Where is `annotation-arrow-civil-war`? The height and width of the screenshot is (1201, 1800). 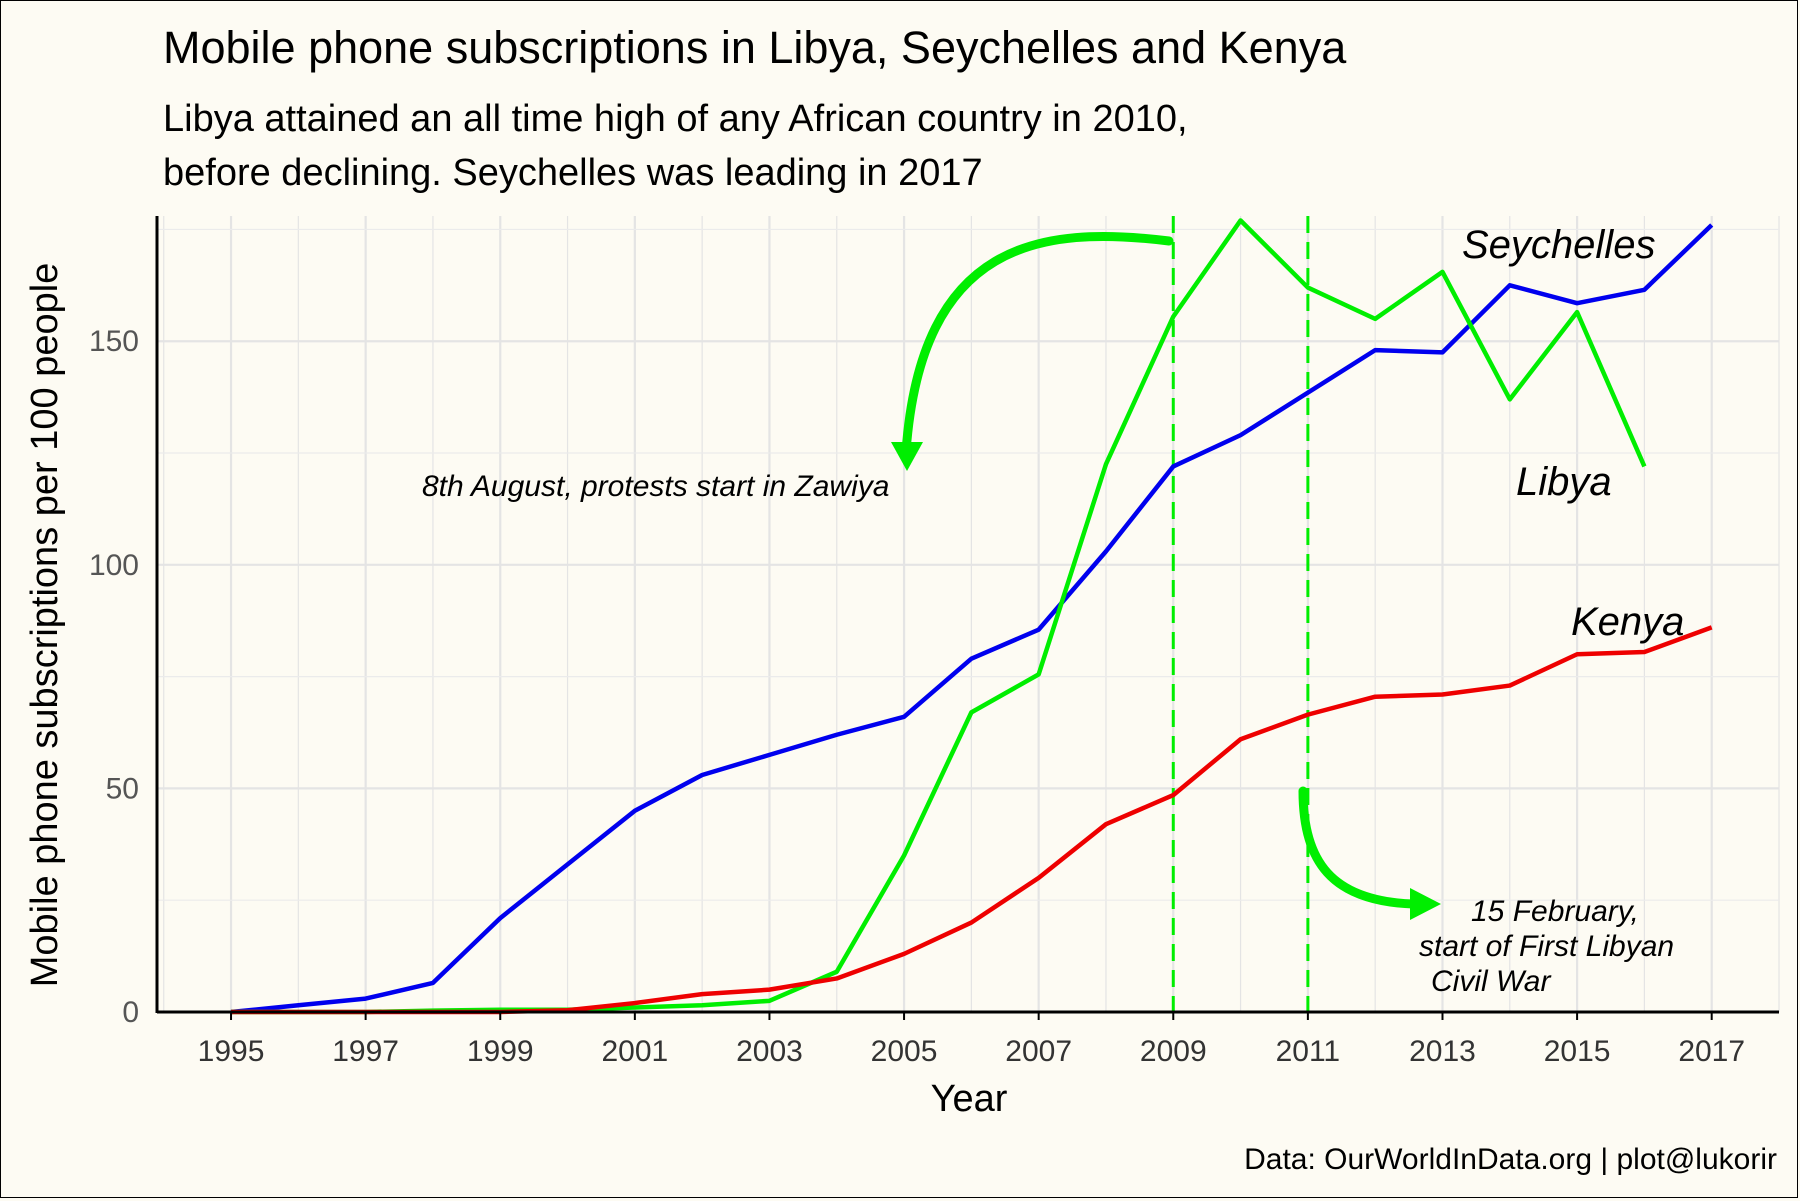 annotation-arrow-civil-war is located at coordinates (1358, 847).